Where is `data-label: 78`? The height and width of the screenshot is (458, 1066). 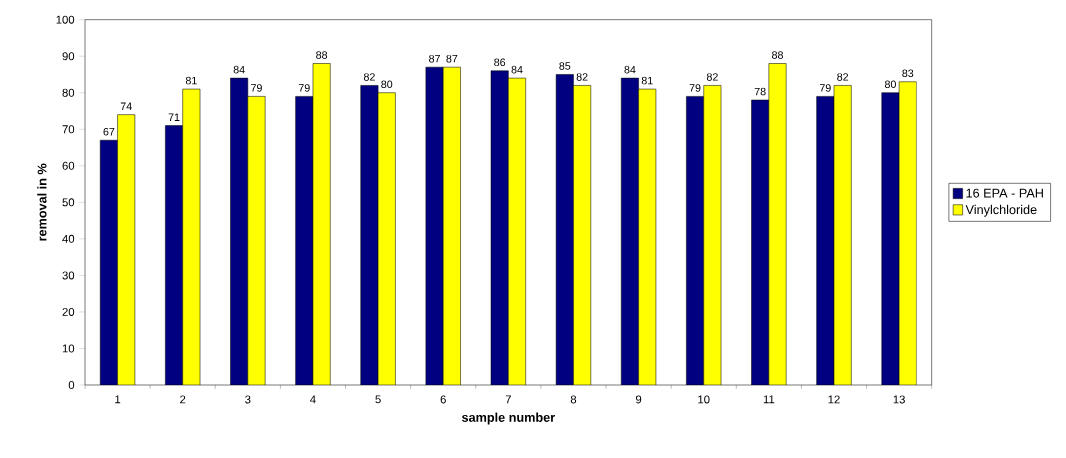 data-label: 78 is located at coordinates (760, 91).